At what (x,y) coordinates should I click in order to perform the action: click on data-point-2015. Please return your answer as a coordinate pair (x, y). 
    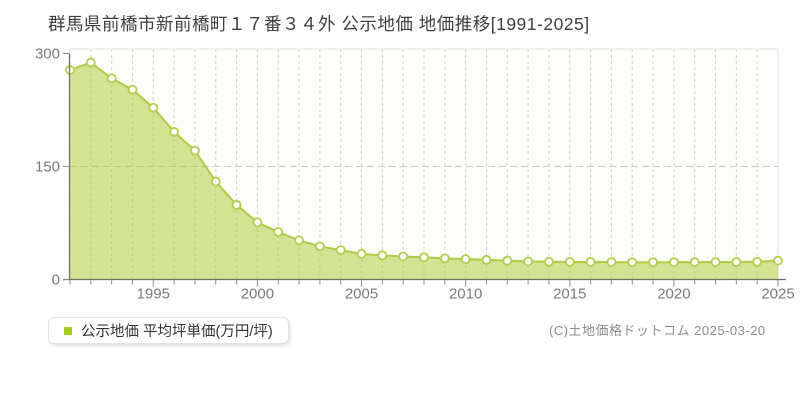
    Looking at the image, I should click on (569, 262).